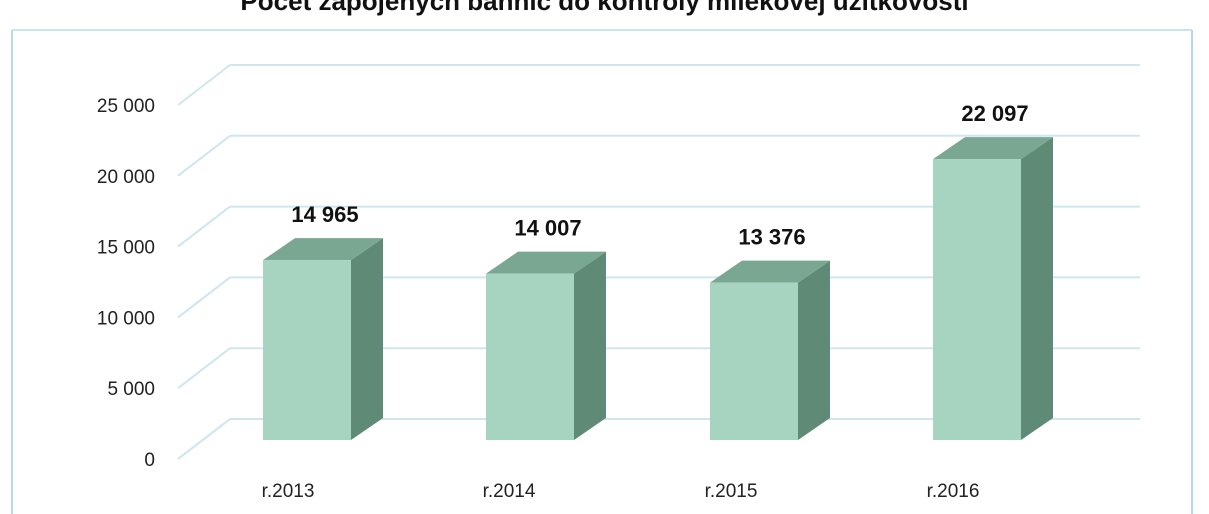 The width and height of the screenshot is (1209, 514). Describe the element at coordinates (288, 491) in the screenshot. I see `x-tick-label: r.2013` at that location.